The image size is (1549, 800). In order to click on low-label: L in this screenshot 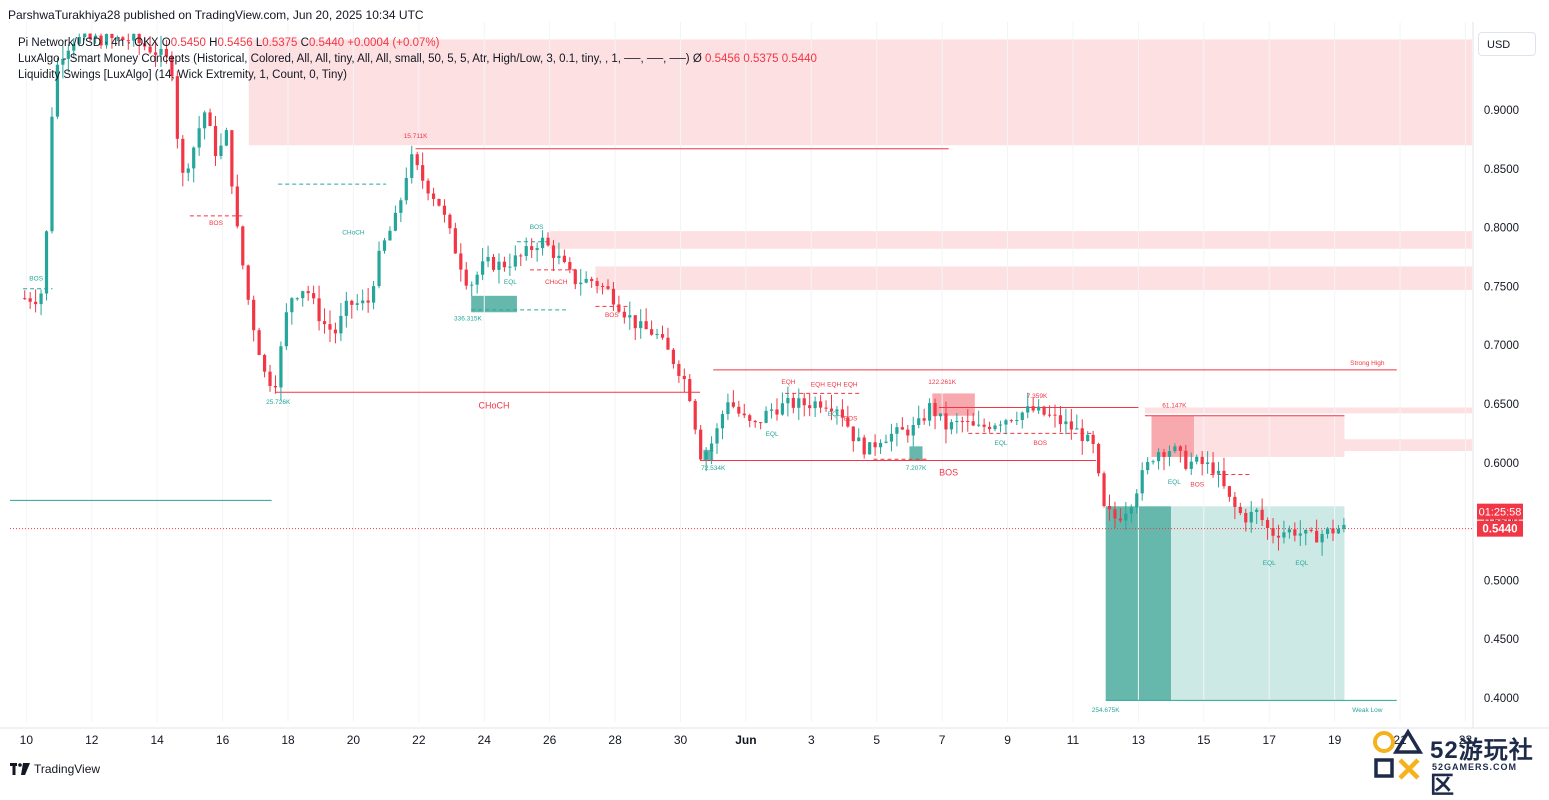, I will do `click(259, 43)`.